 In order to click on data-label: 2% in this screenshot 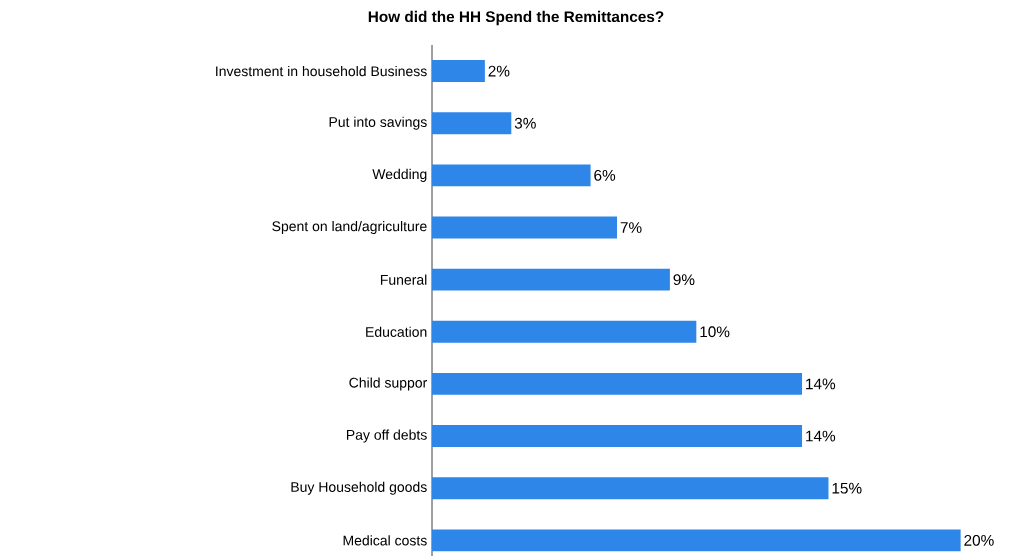, I will do `click(499, 71)`.